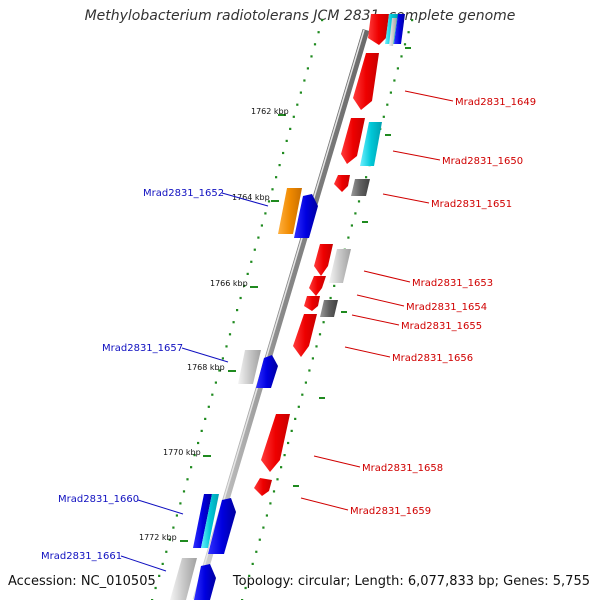 The width and height of the screenshot is (600, 600). I want to click on gene-arrow-1652b, so click(306, 216).